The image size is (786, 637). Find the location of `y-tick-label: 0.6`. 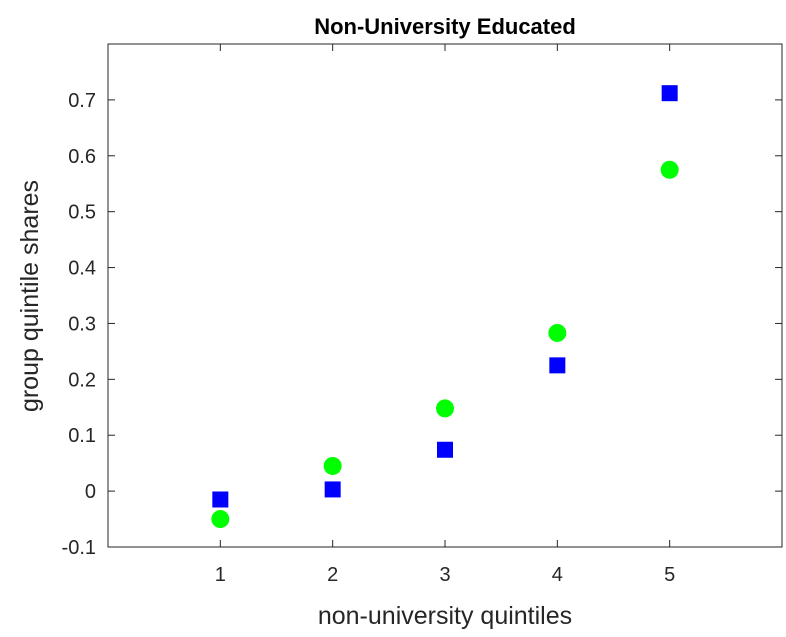

y-tick-label: 0.6 is located at coordinates (82, 157).